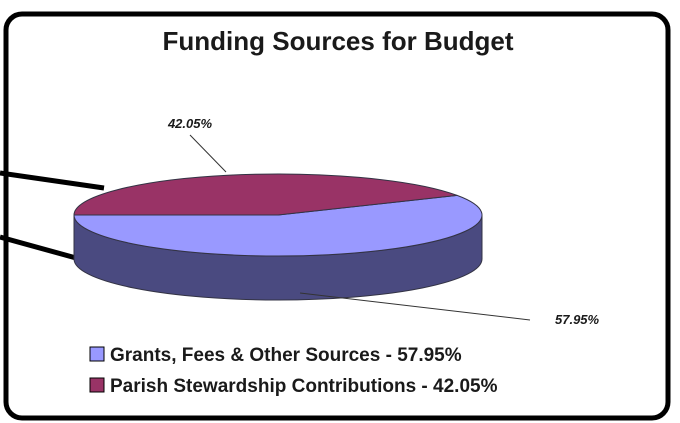  Describe the element at coordinates (265, 194) in the screenshot. I see `pie-slice-parish` at that location.